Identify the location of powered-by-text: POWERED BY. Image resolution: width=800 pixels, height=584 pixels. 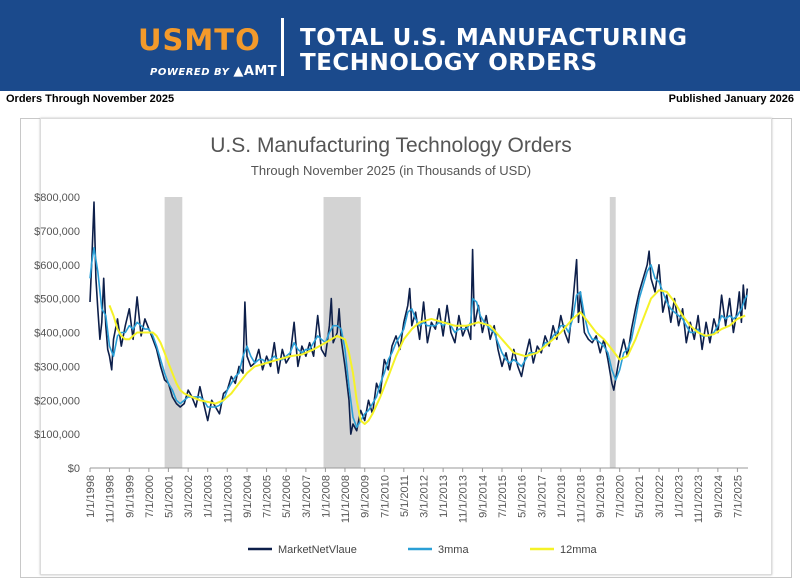
(190, 72).